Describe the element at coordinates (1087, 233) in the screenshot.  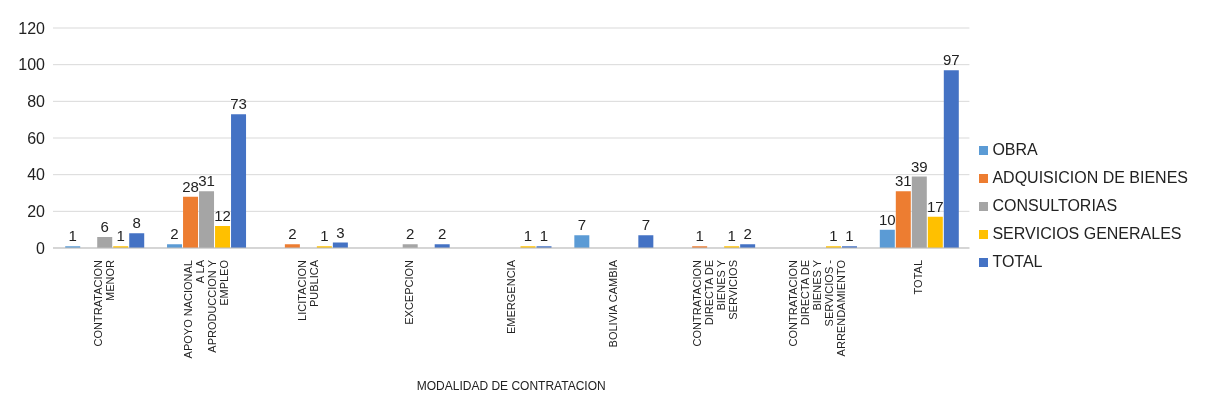
I see `legend-label: SERVICIOS GENERALES` at that location.